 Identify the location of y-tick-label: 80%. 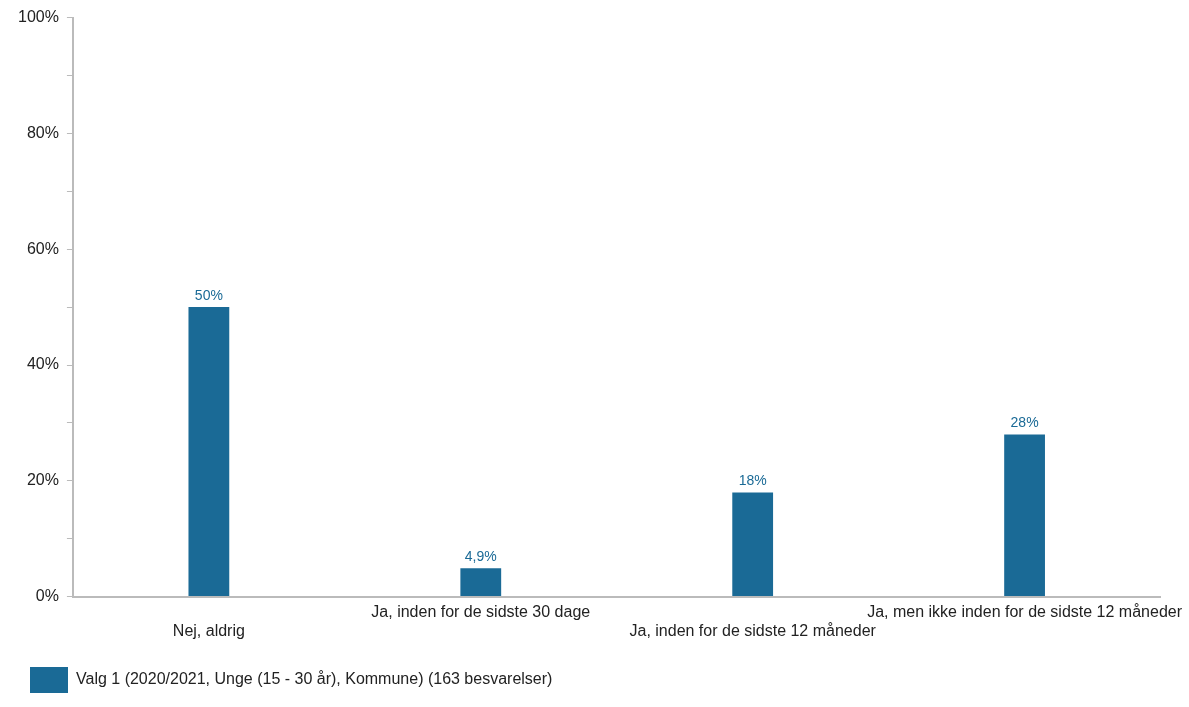
(42, 132).